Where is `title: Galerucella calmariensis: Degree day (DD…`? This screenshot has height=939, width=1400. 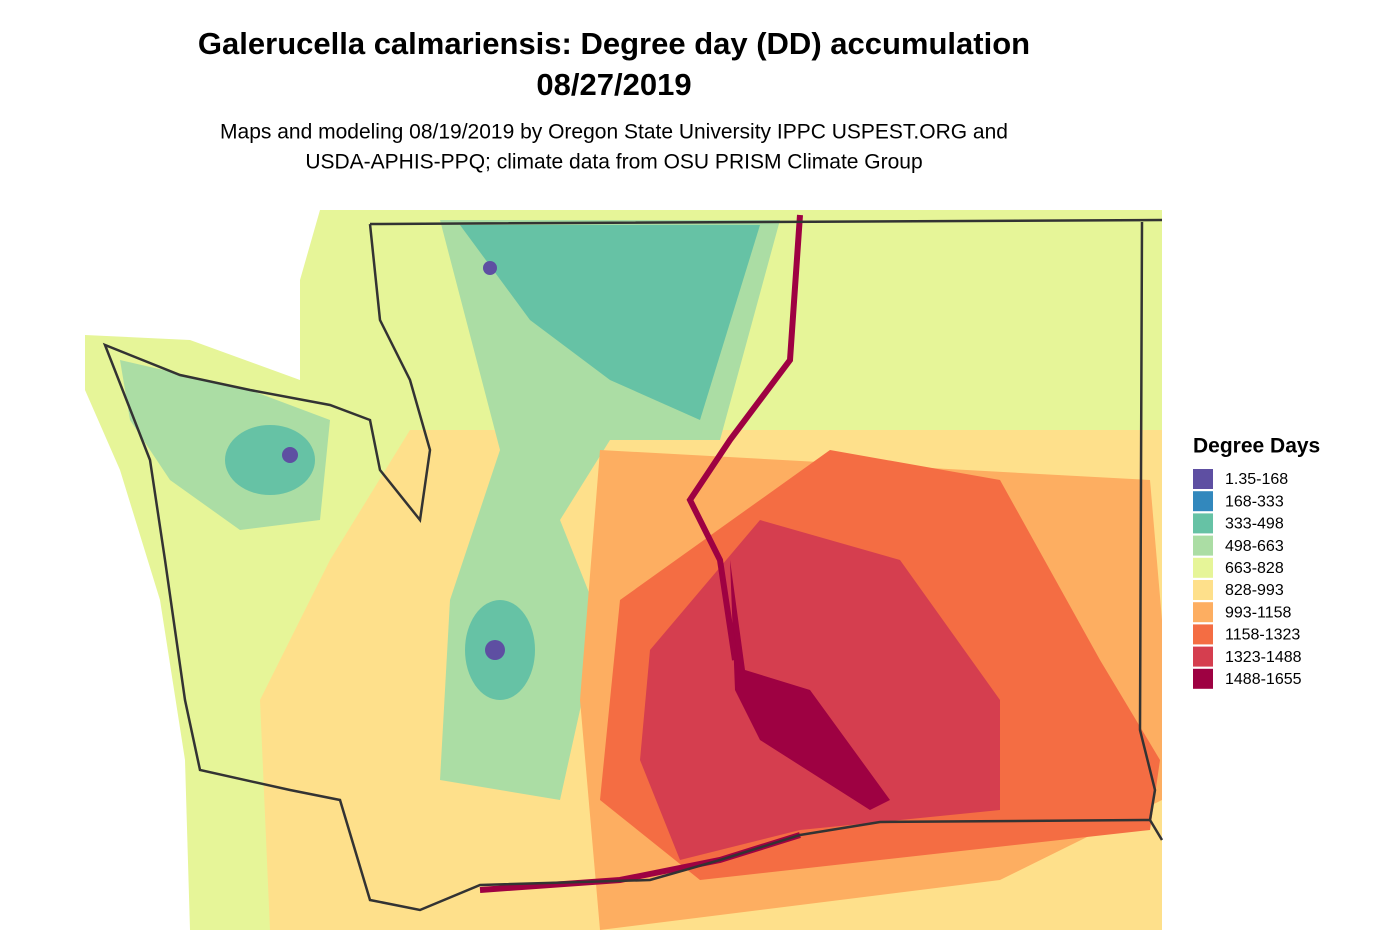
title: Galerucella calmariensis: Degree day (DD… is located at coordinates (614, 43).